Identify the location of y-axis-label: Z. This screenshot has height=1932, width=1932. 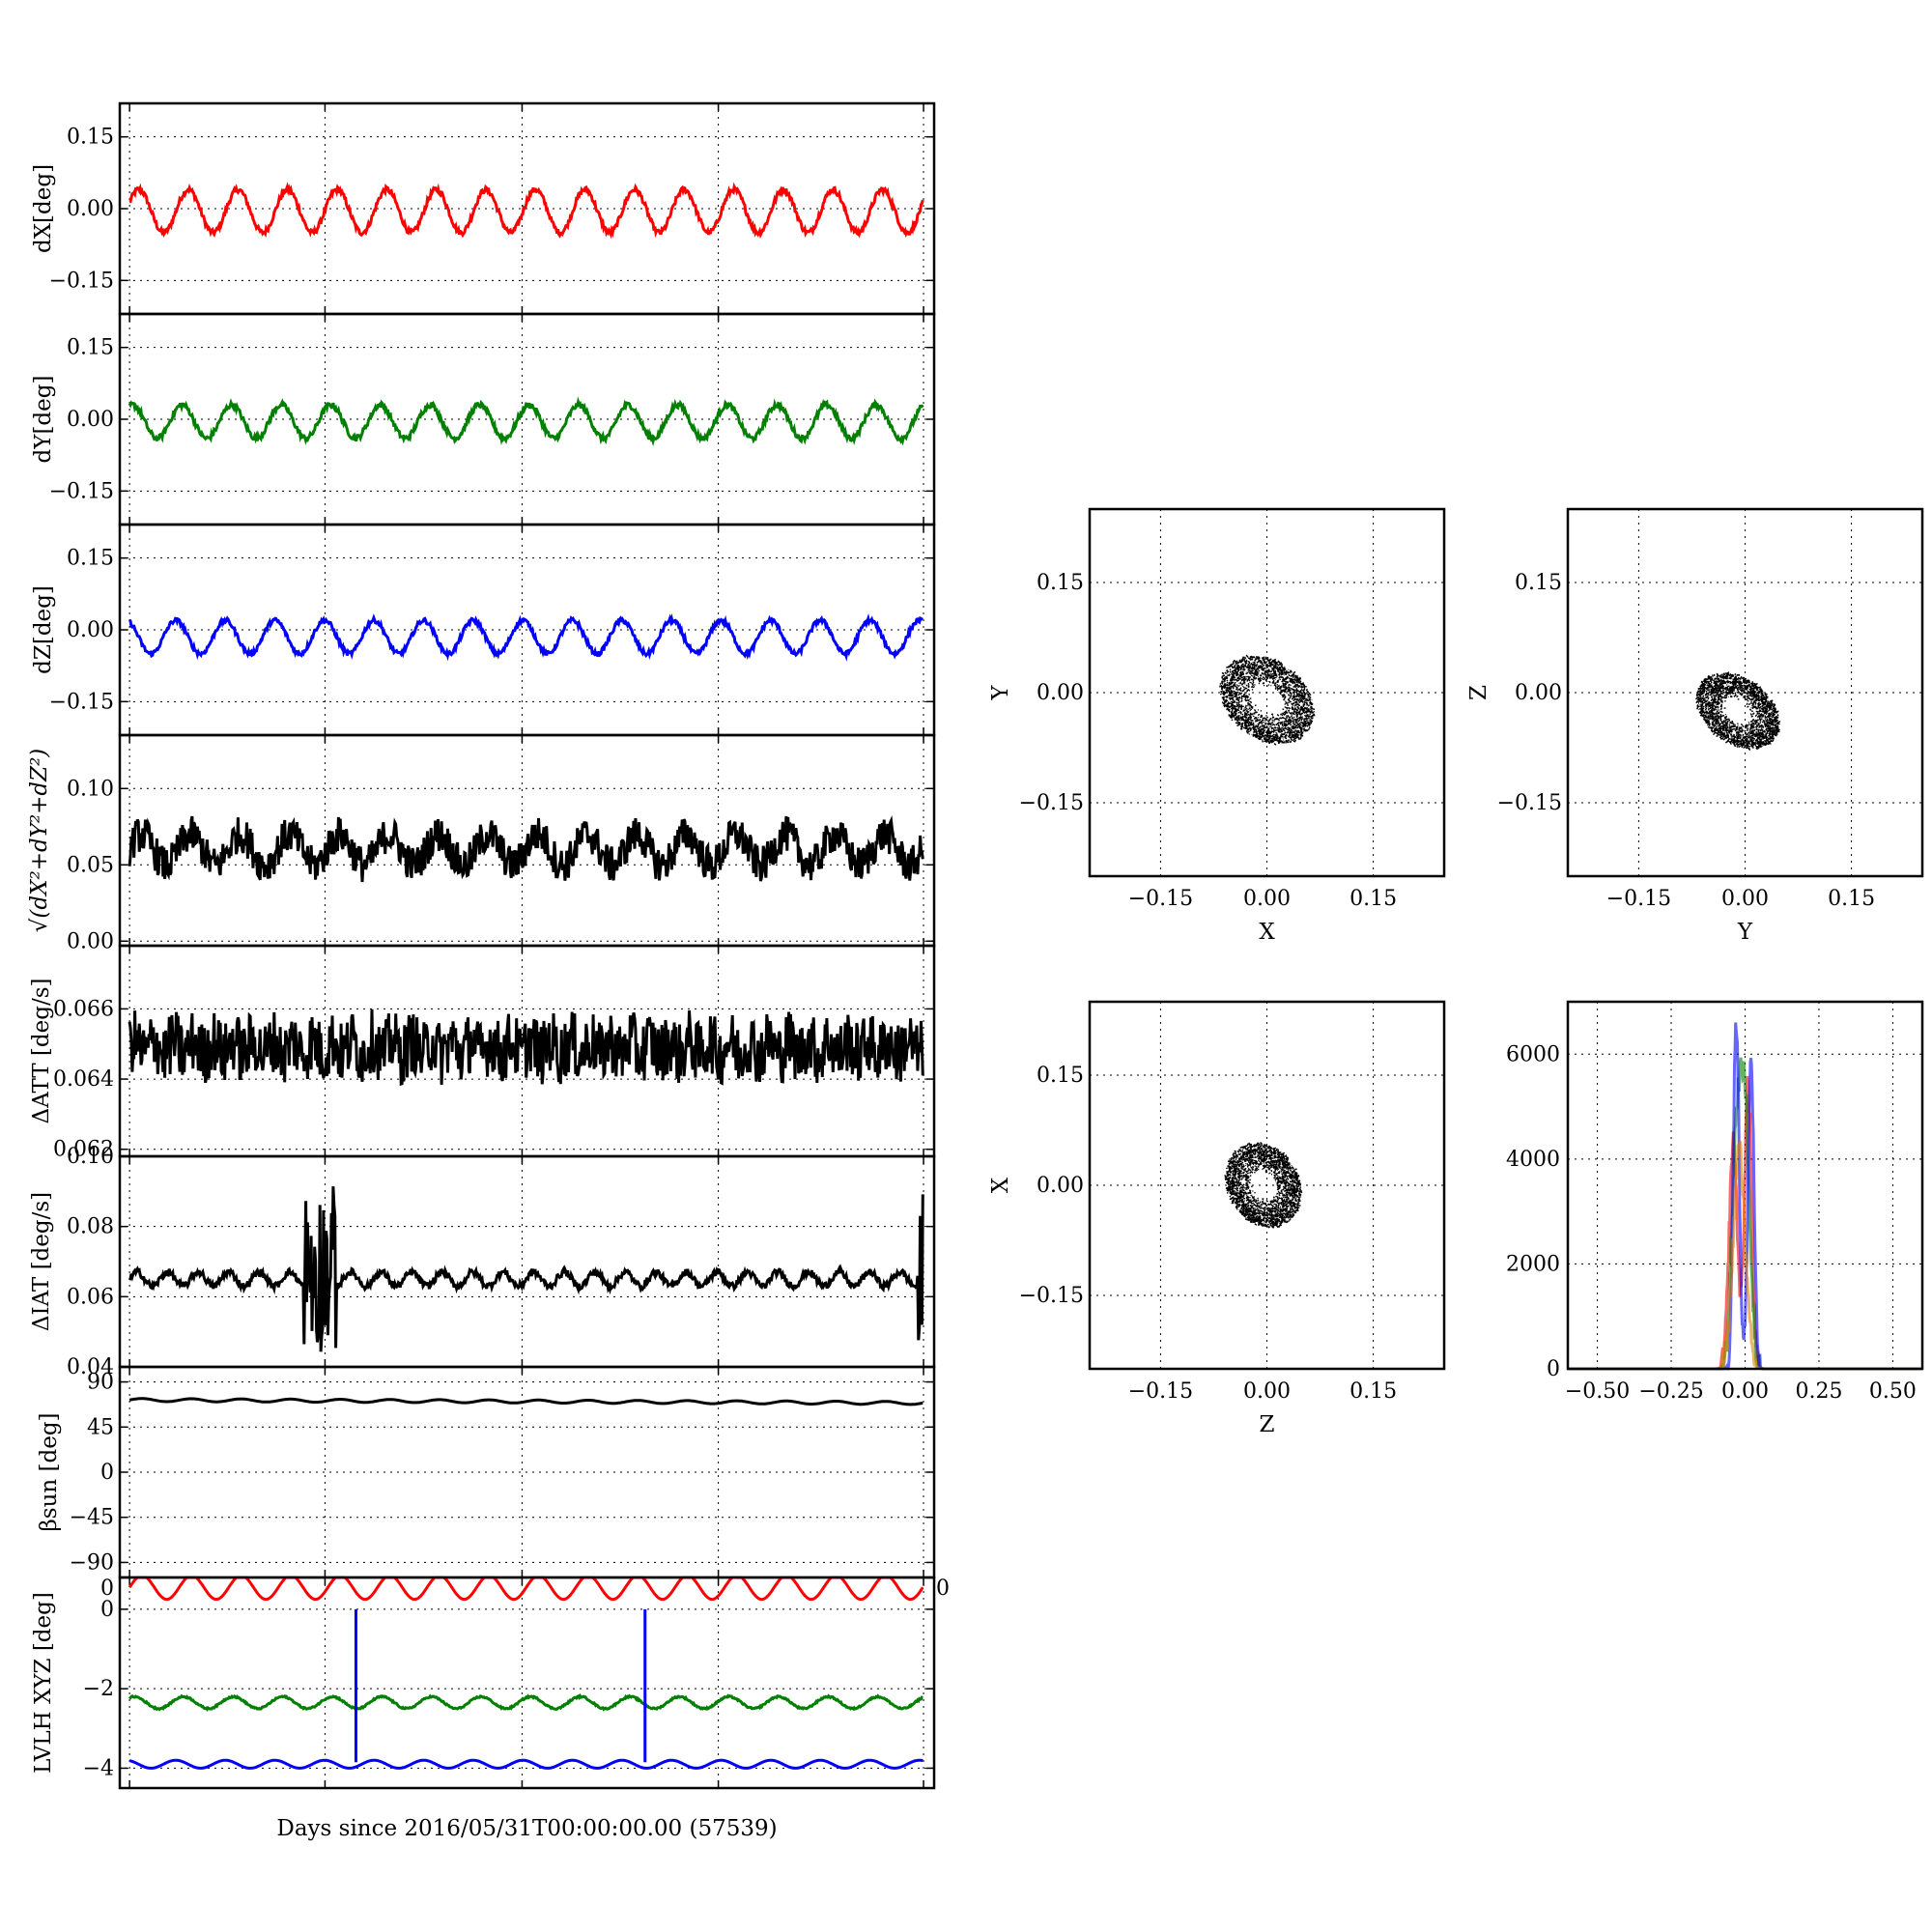
(1479, 692).